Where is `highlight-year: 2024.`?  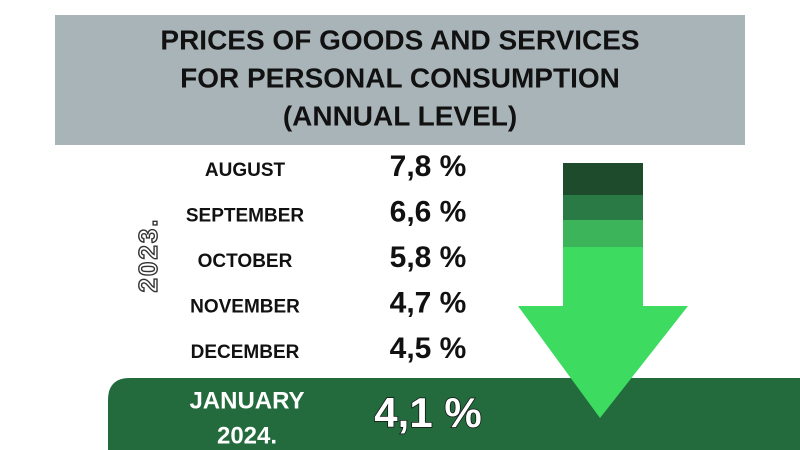
highlight-year: 2024. is located at coordinates (247, 435).